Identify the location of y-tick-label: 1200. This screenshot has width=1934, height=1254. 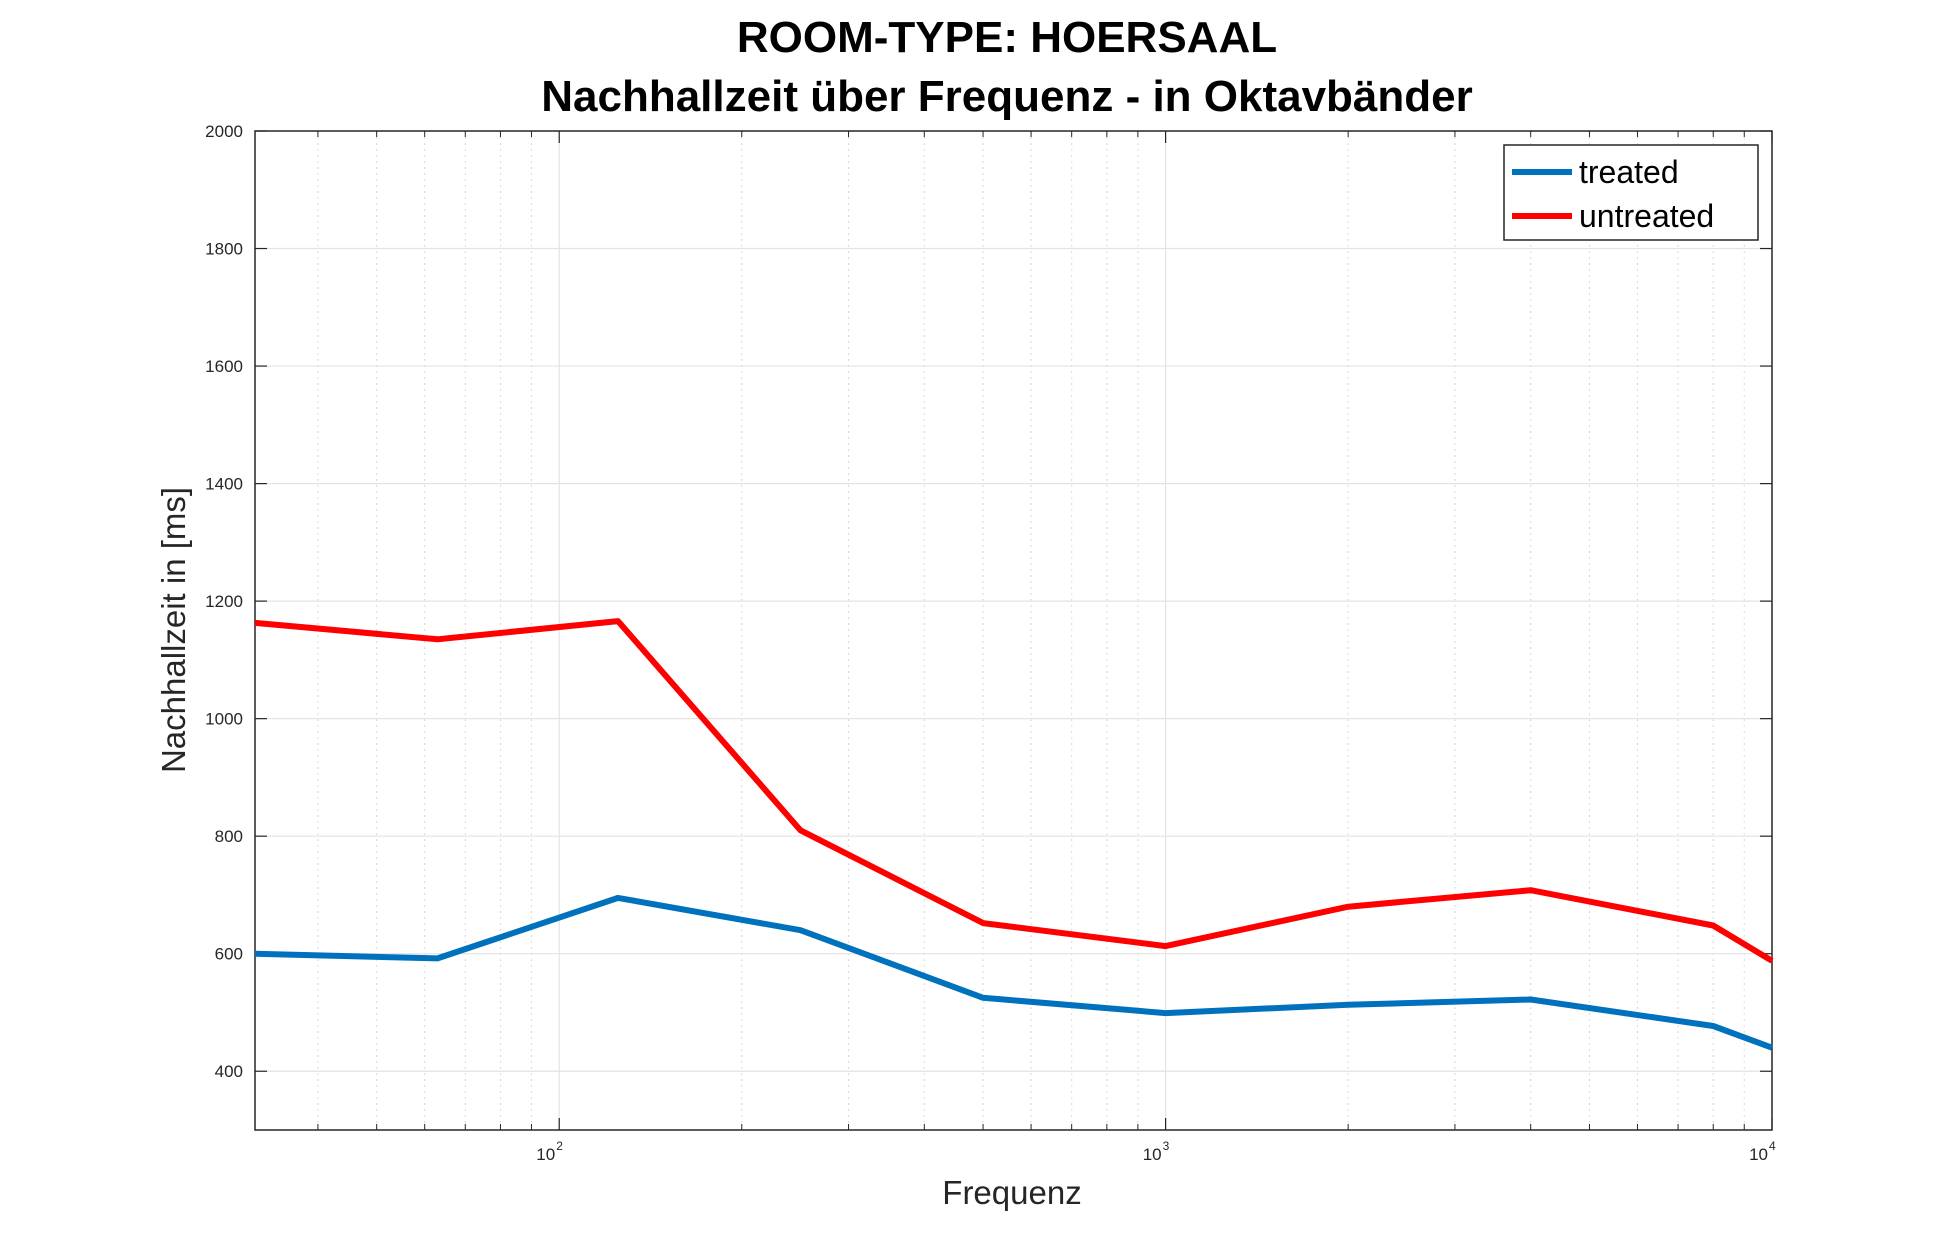
(224, 601).